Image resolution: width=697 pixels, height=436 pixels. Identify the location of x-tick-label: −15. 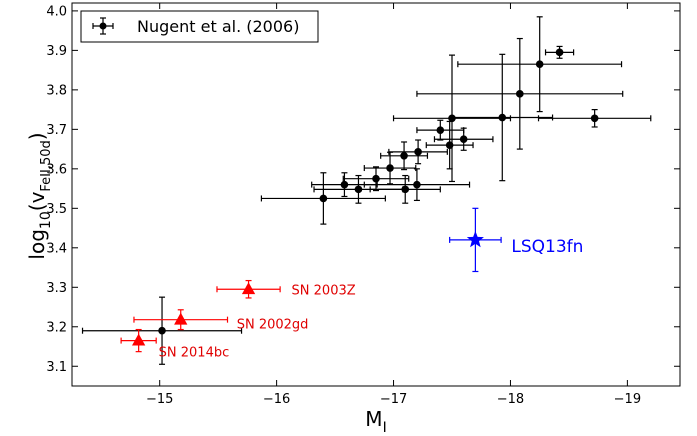
(159, 399).